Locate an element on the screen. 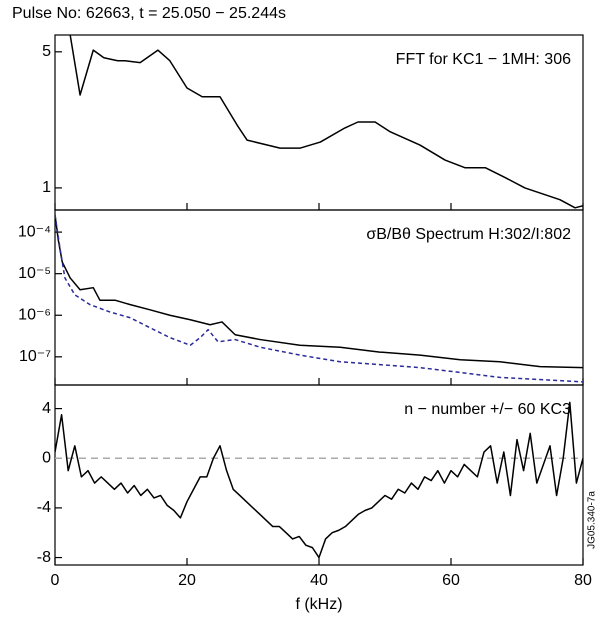 Image resolution: width=597 pixels, height=617 pixels. y-tick-label: -8 is located at coordinates (44, 557).